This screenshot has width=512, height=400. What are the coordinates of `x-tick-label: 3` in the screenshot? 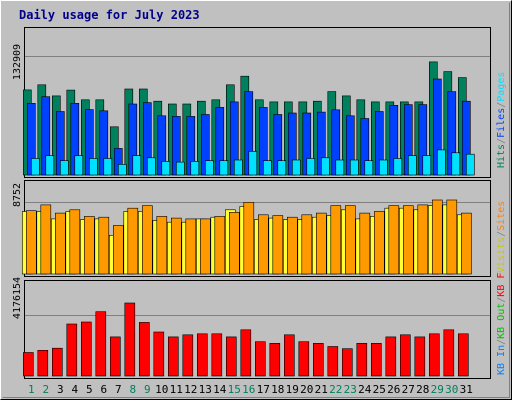 It's located at (60, 389).